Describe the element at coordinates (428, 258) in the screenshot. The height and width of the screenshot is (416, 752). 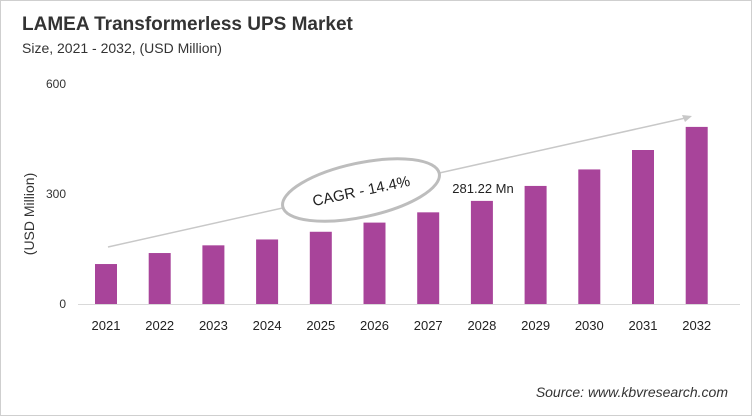
I see `bar-2027` at that location.